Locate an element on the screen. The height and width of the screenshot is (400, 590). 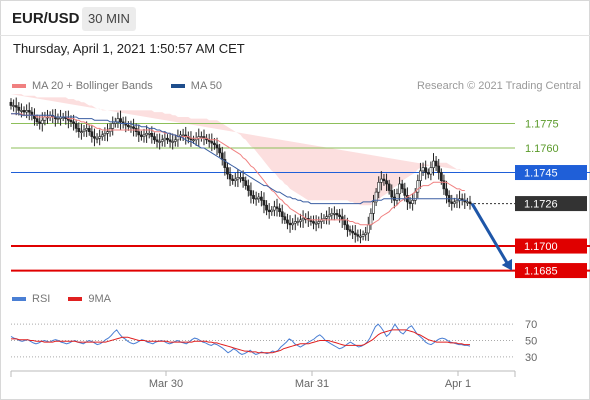
projection-shaft is located at coordinates (490, 234).